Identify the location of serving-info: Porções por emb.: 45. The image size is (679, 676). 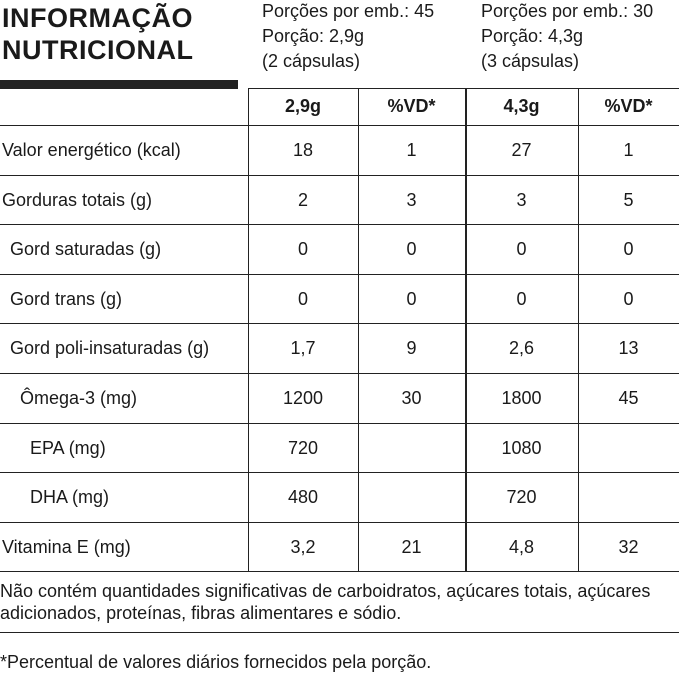
(348, 11).